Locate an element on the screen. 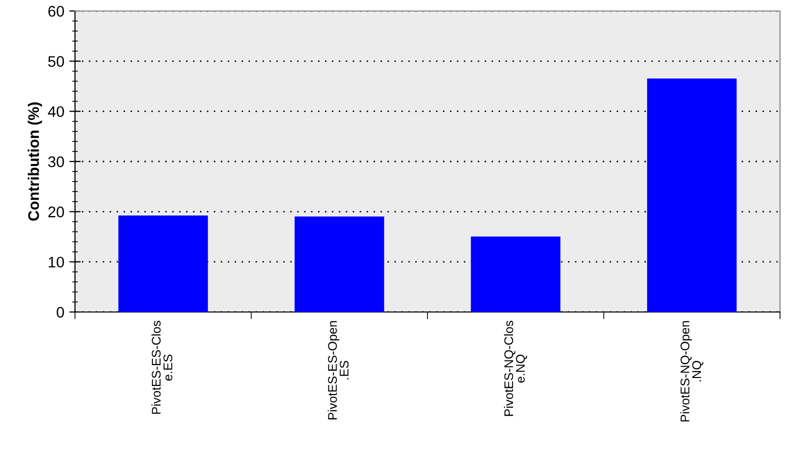  x-tick-label: PivotES-ES-Clos e.ES is located at coordinates (161, 367).